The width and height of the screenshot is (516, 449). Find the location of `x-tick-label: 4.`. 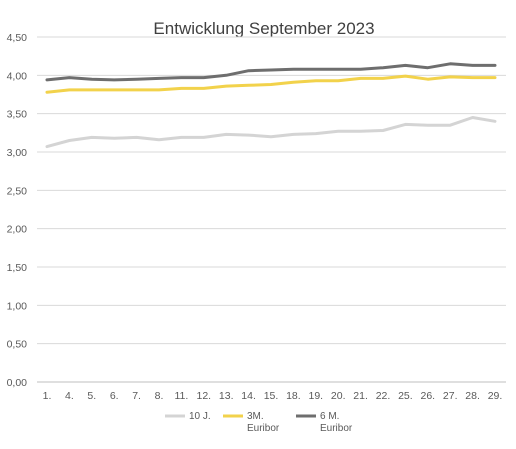

x-tick-label: 4. is located at coordinates (69, 396).